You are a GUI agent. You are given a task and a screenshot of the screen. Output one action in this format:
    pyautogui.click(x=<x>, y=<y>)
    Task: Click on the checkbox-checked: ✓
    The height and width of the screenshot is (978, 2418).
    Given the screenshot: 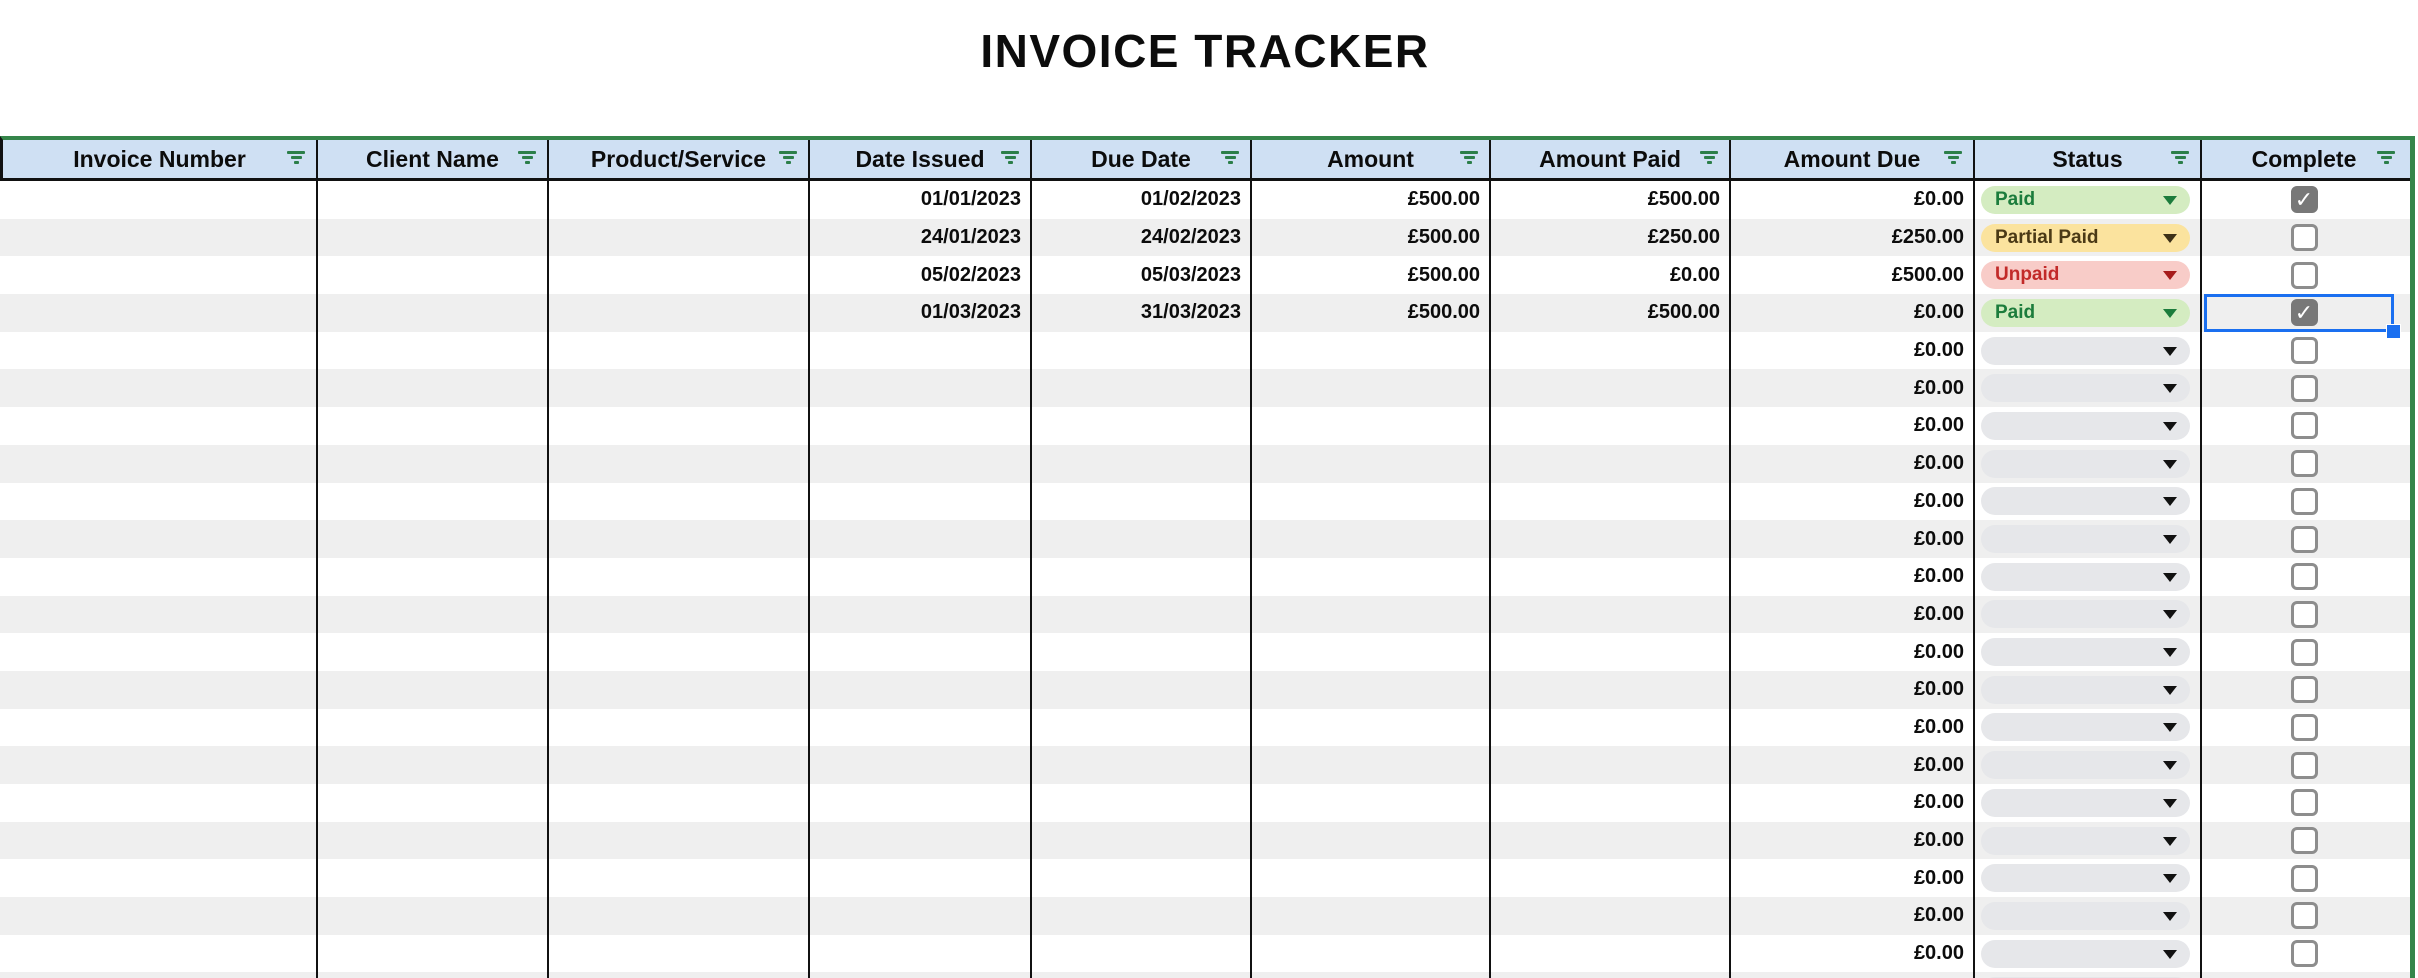 What is the action you would take?
    pyautogui.click(x=2304, y=200)
    